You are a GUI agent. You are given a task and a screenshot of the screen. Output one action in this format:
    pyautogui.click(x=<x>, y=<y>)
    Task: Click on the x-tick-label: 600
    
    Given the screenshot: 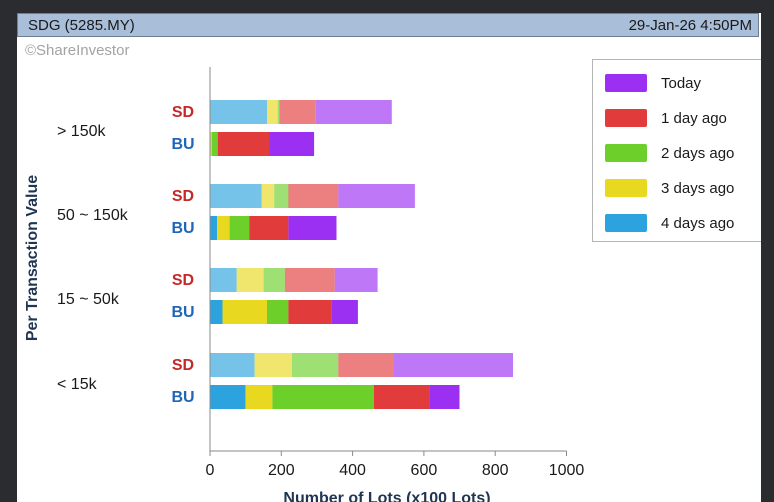 What is the action you would take?
    pyautogui.click(x=424, y=470)
    